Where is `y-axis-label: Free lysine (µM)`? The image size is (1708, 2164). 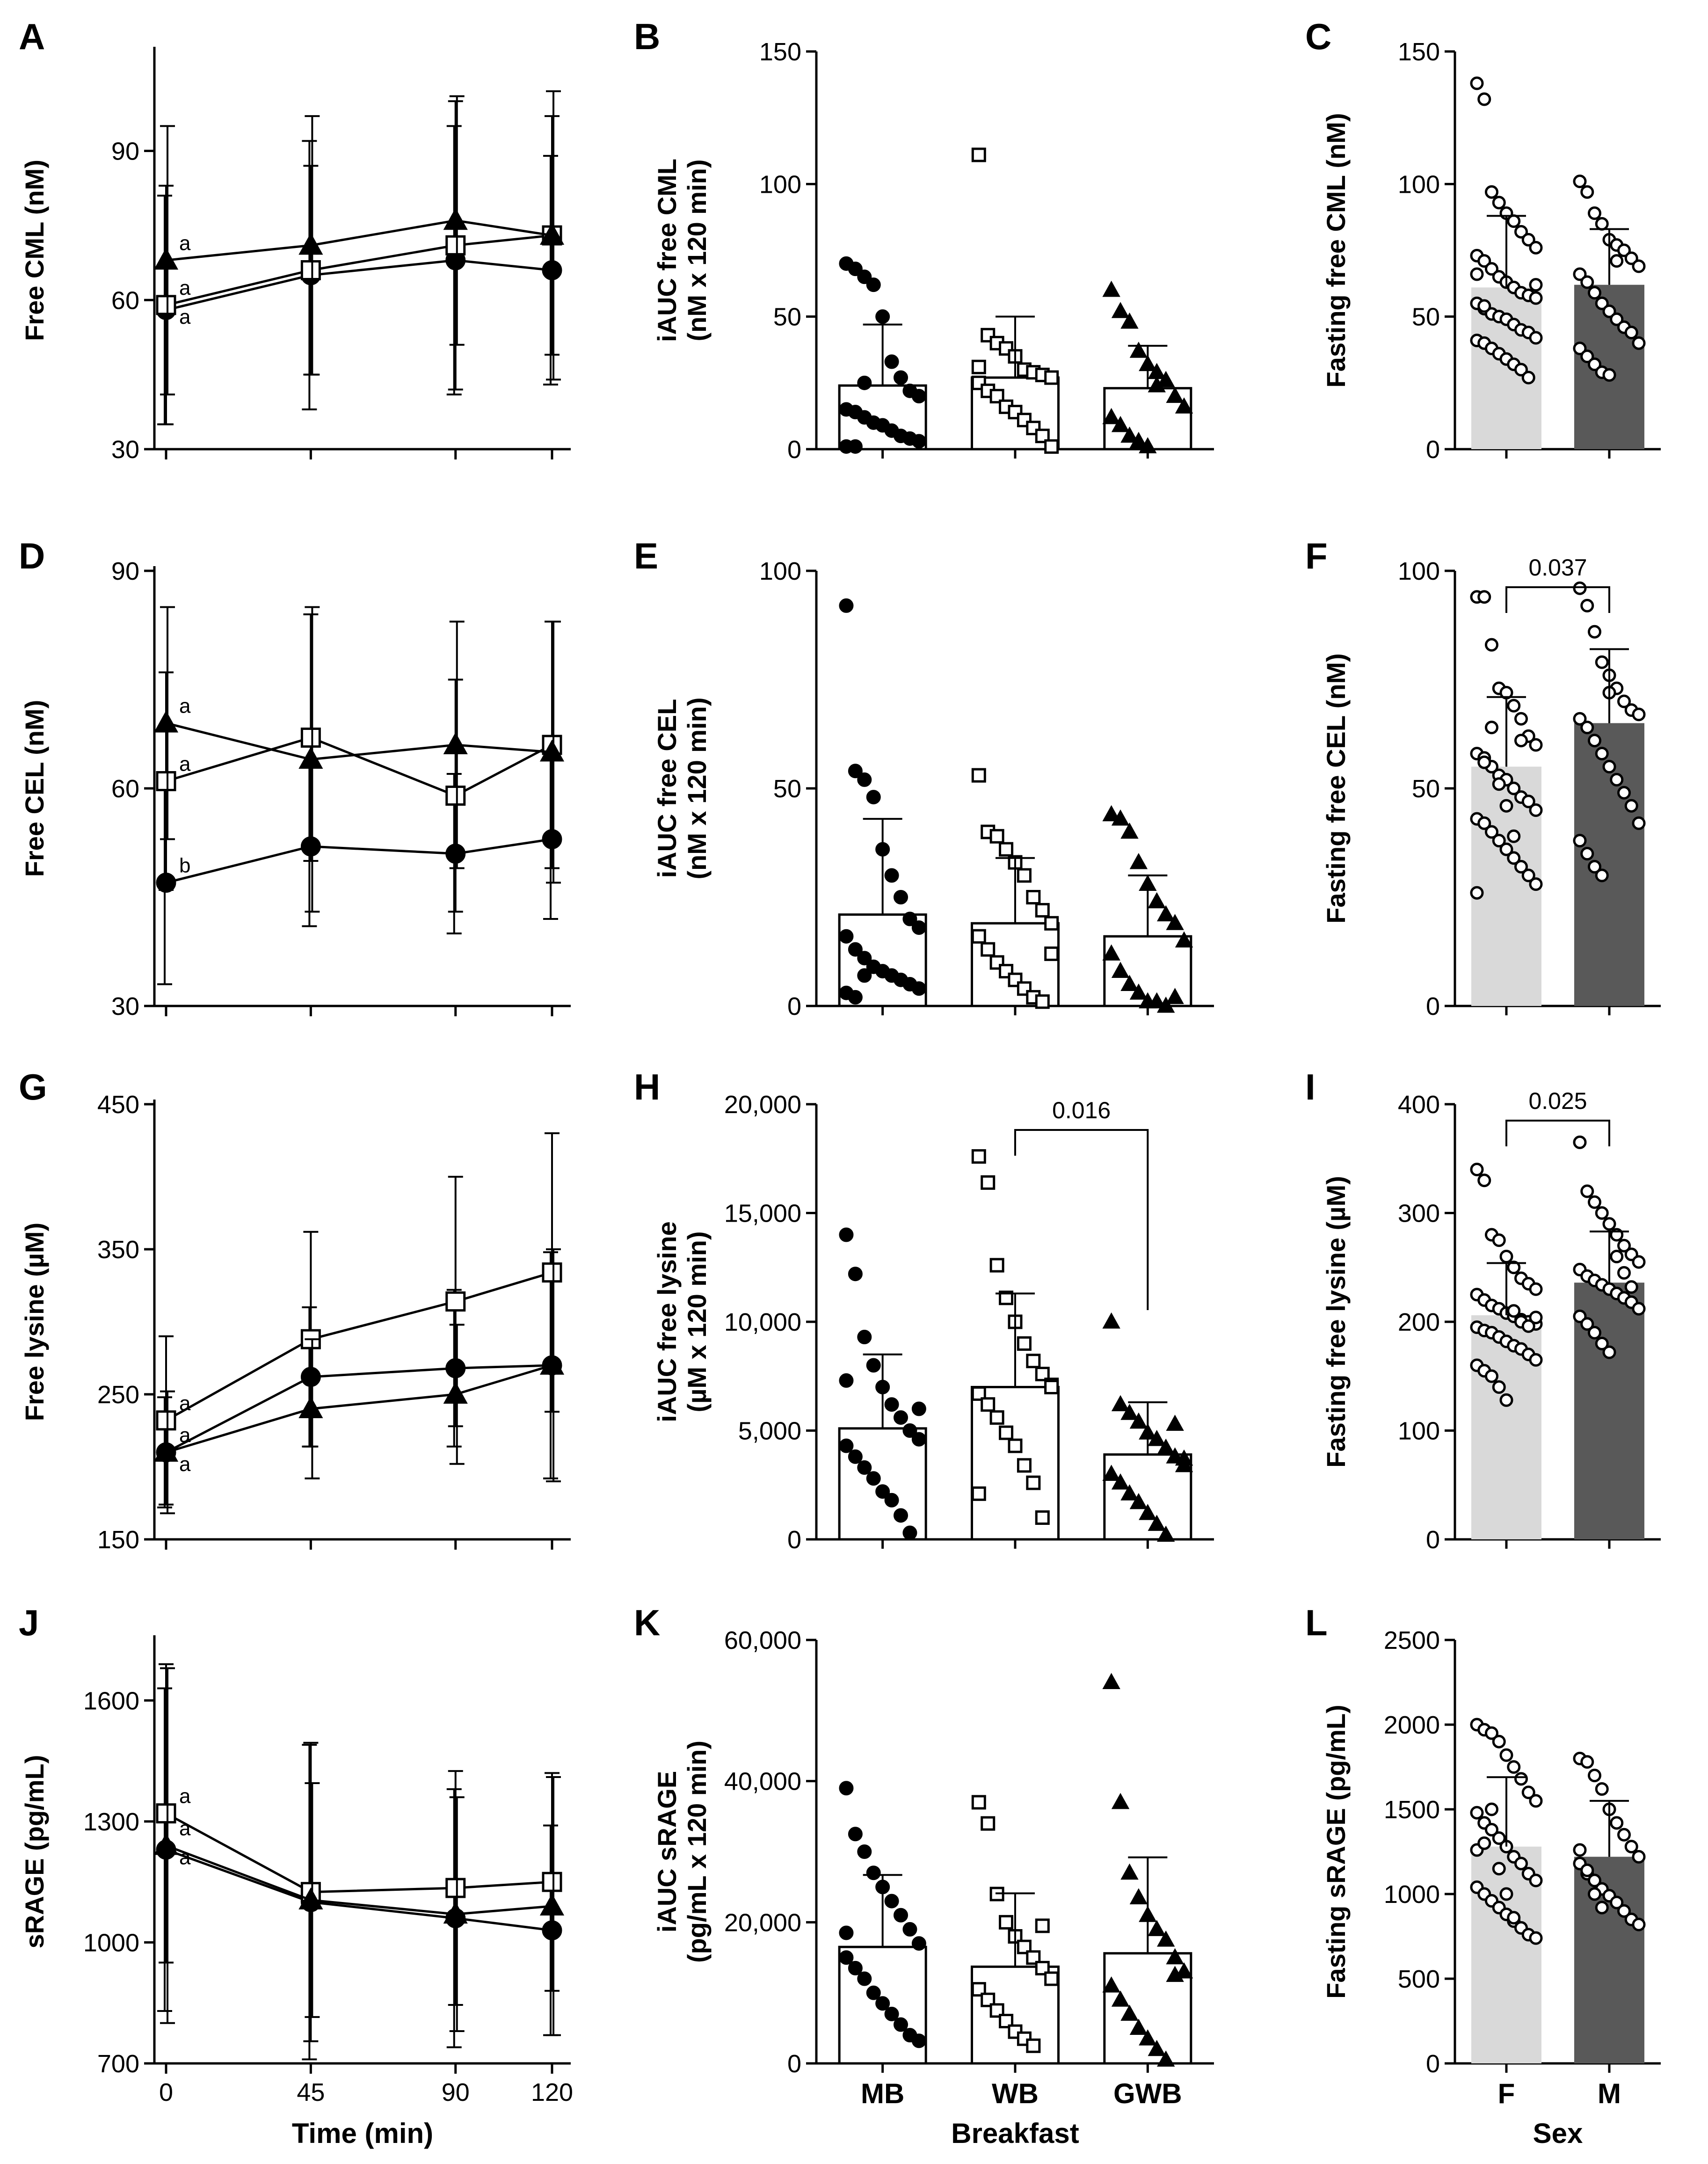 y-axis-label: Free lysine (µM) is located at coordinates (34, 1322).